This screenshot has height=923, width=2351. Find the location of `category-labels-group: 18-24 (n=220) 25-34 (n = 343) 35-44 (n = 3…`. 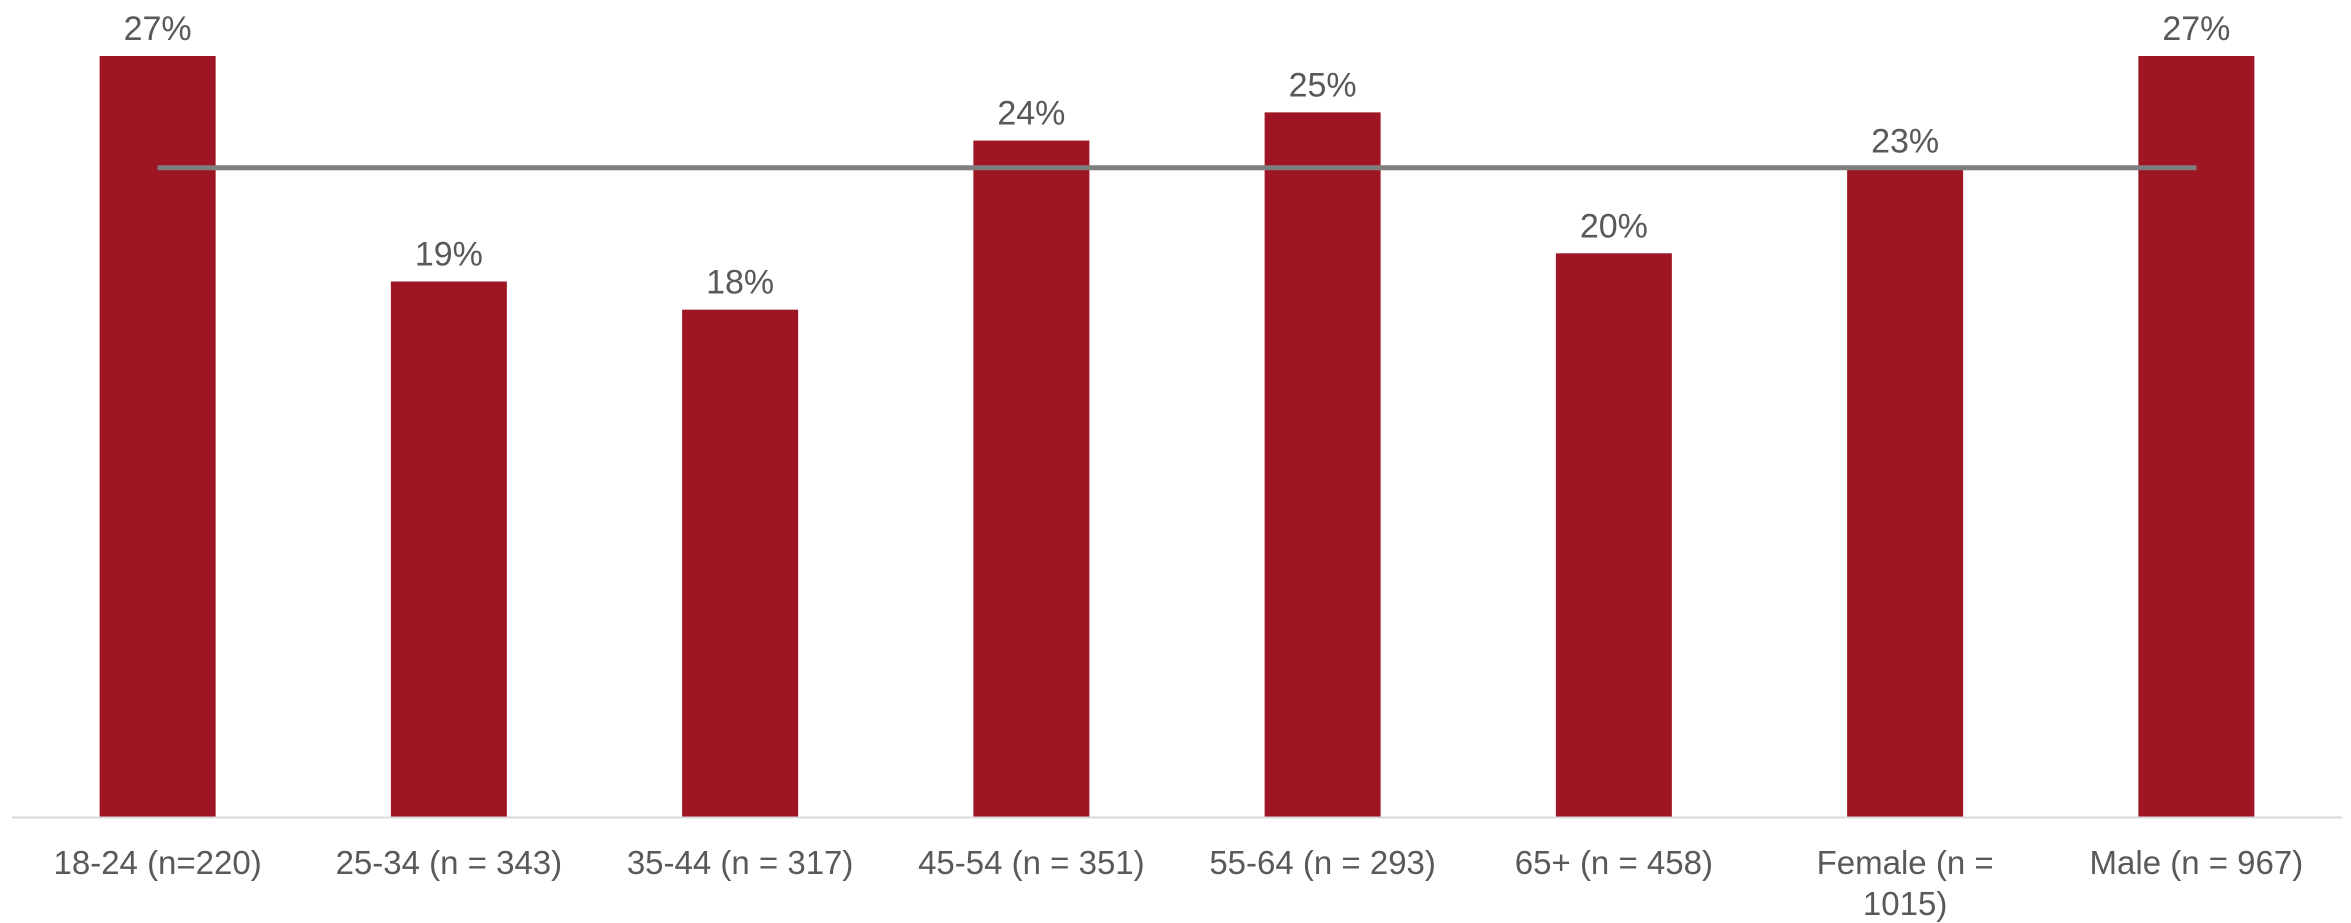

category-labels-group: 18-24 (n=220) 25-34 (n = 343) 35-44 (n = 3… is located at coordinates (1179, 883).